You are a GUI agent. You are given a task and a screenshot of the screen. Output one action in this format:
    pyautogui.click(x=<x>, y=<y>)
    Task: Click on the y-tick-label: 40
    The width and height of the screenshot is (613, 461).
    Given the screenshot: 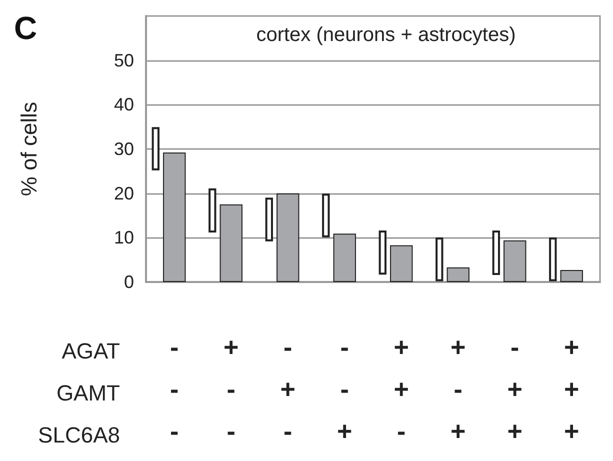 What is the action you would take?
    pyautogui.click(x=124, y=104)
    